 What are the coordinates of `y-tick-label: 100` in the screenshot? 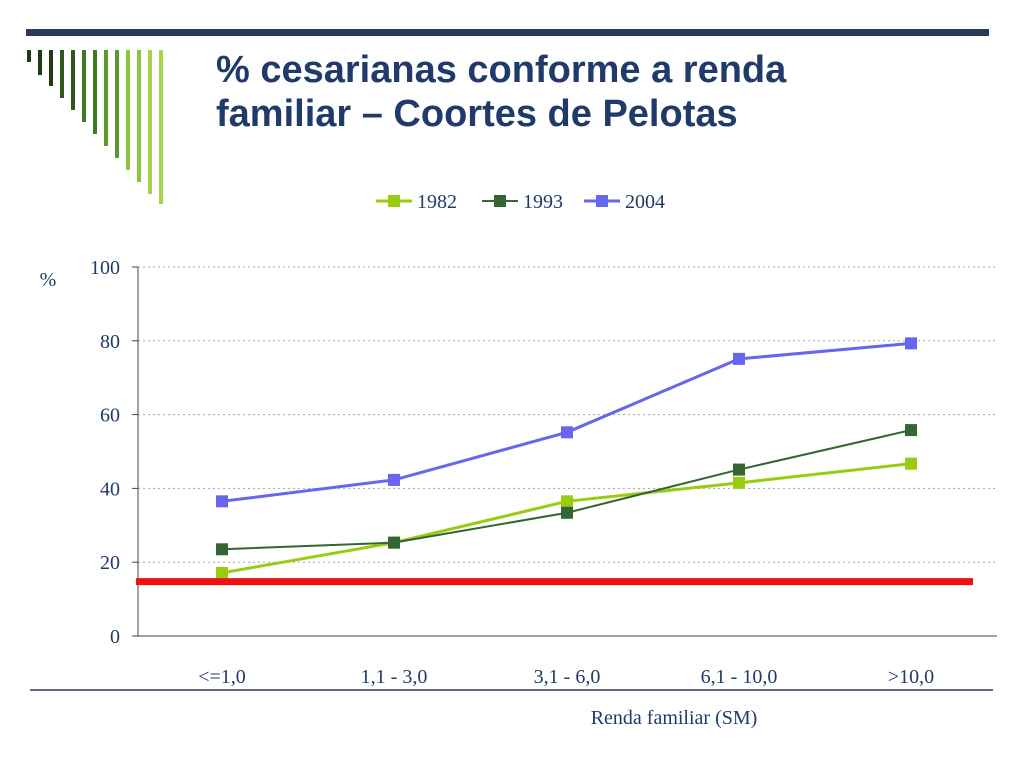 It's located at (105, 268).